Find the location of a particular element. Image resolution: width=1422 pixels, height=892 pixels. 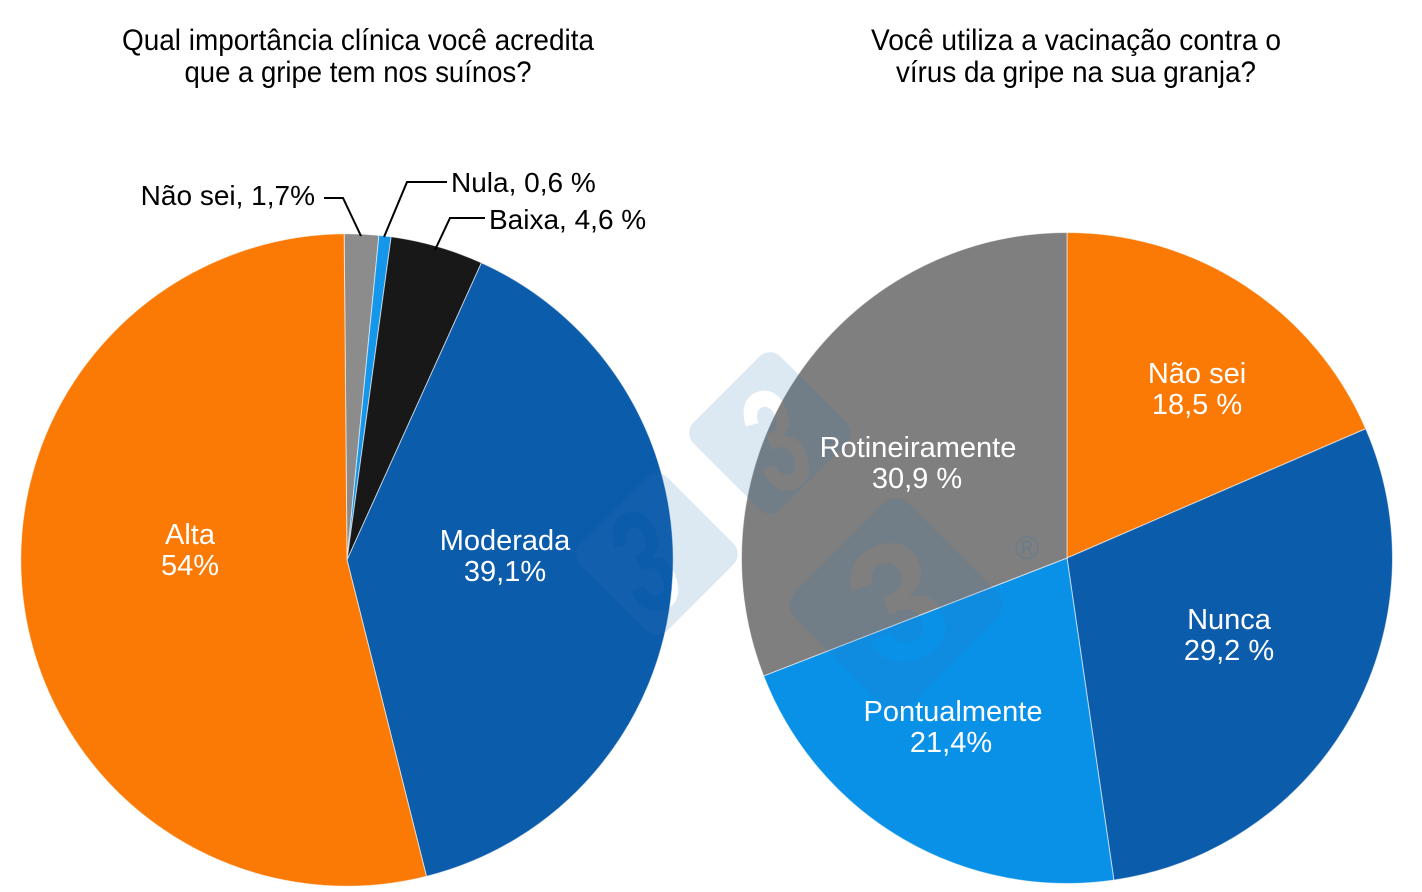

svg-text: Alta is located at coordinates (190, 535).